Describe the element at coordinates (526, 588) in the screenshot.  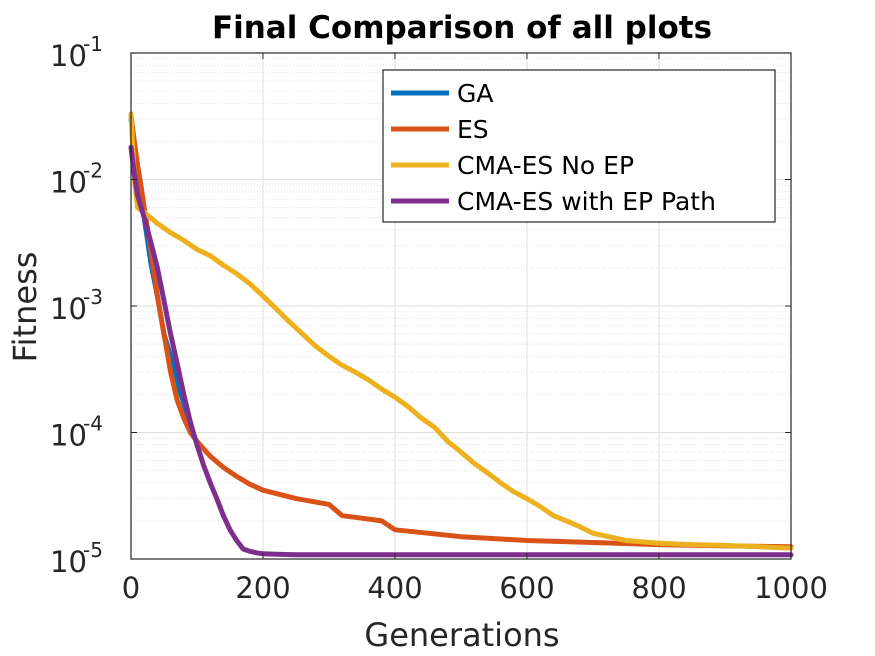
I see `x-tick-label: 600` at that location.